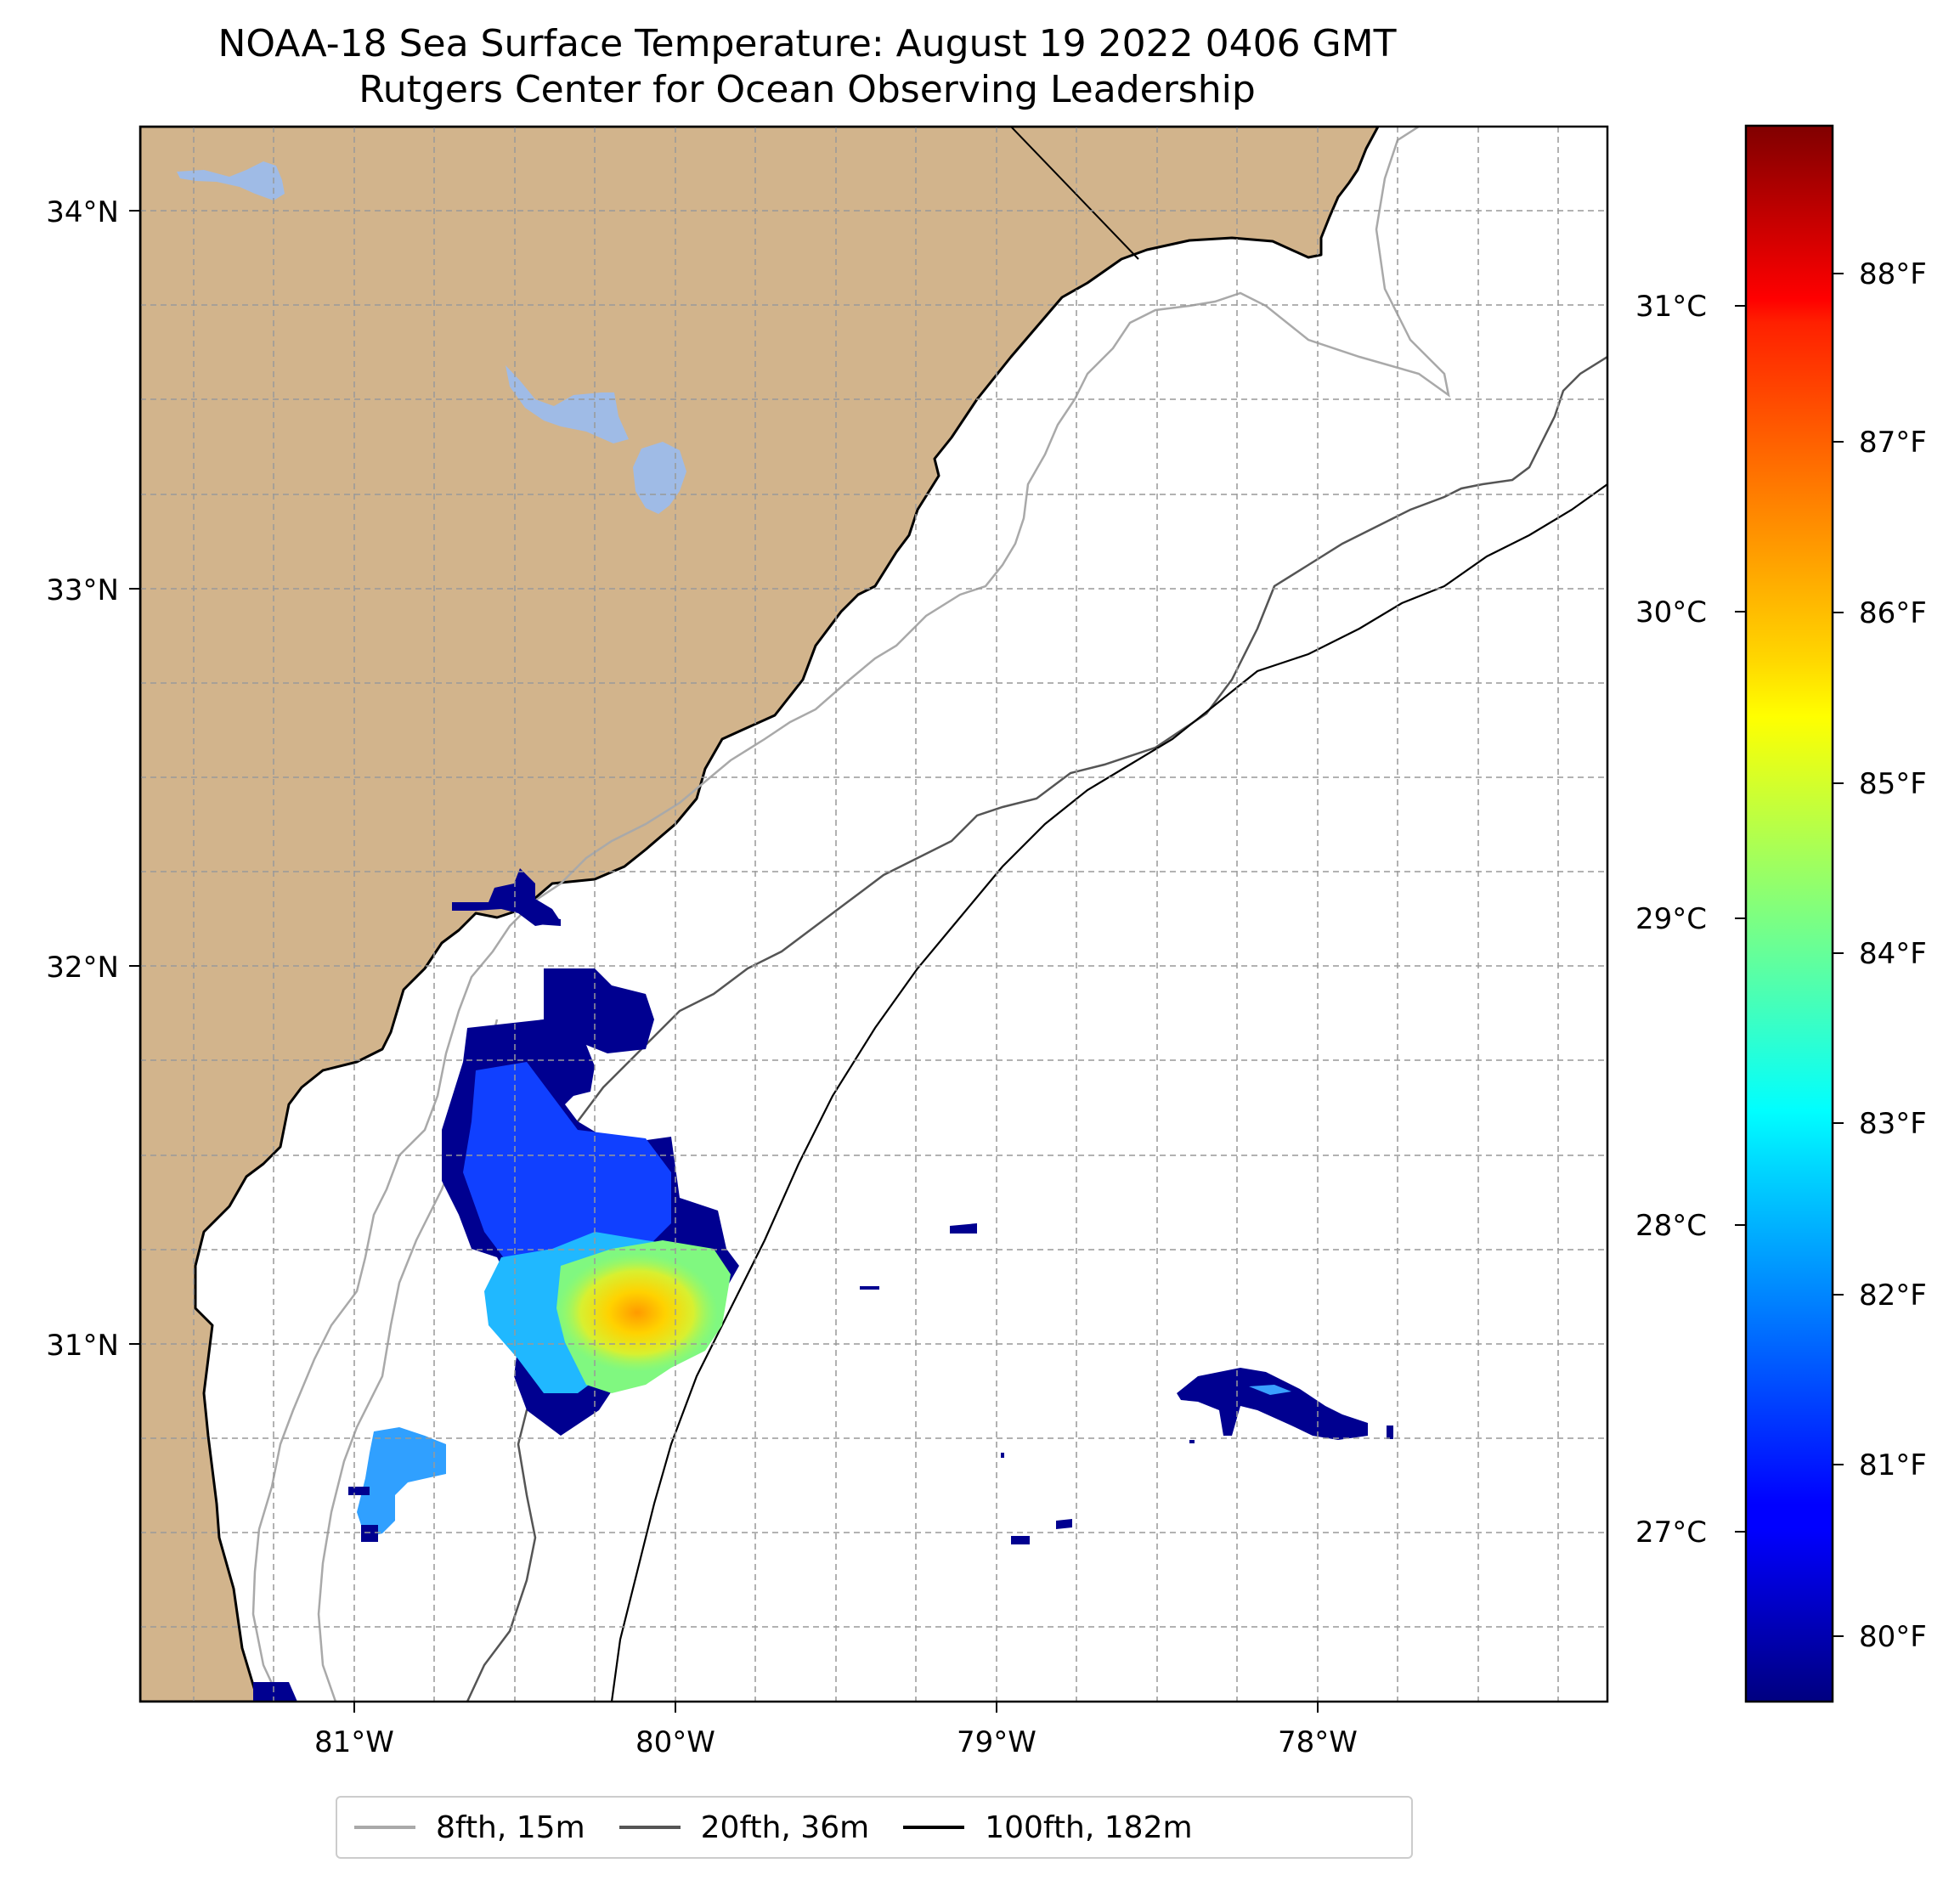  What do you see at coordinates (1089, 1827) in the screenshot?
I see `legend-label-100fth: 100fth, 182m` at bounding box center [1089, 1827].